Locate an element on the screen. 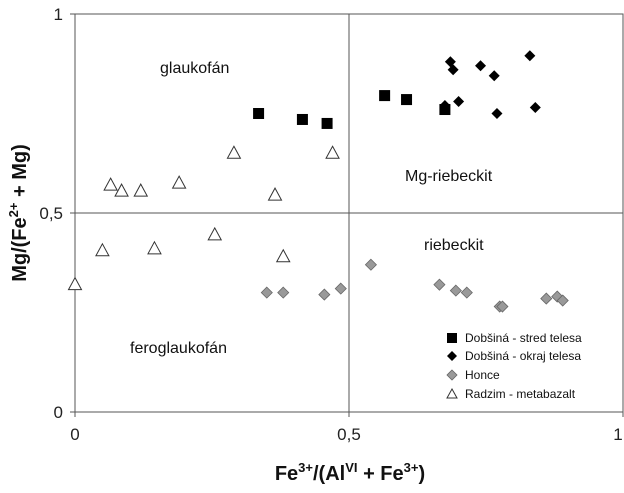 The width and height of the screenshot is (624, 493). legend-label-honce: Honce is located at coordinates (482, 375).